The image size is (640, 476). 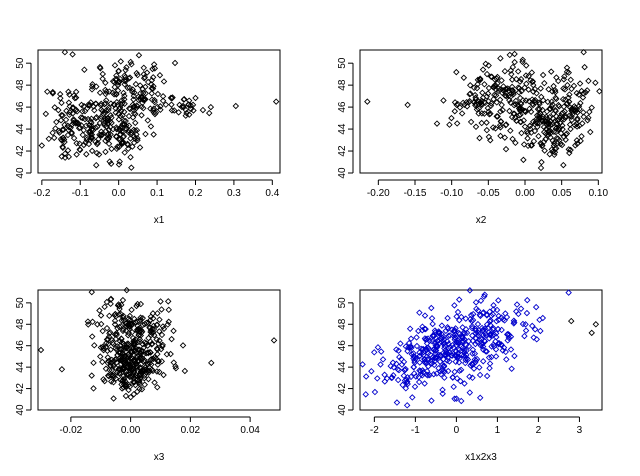 I want to click on x-tick-label: 1, so click(x=498, y=430).